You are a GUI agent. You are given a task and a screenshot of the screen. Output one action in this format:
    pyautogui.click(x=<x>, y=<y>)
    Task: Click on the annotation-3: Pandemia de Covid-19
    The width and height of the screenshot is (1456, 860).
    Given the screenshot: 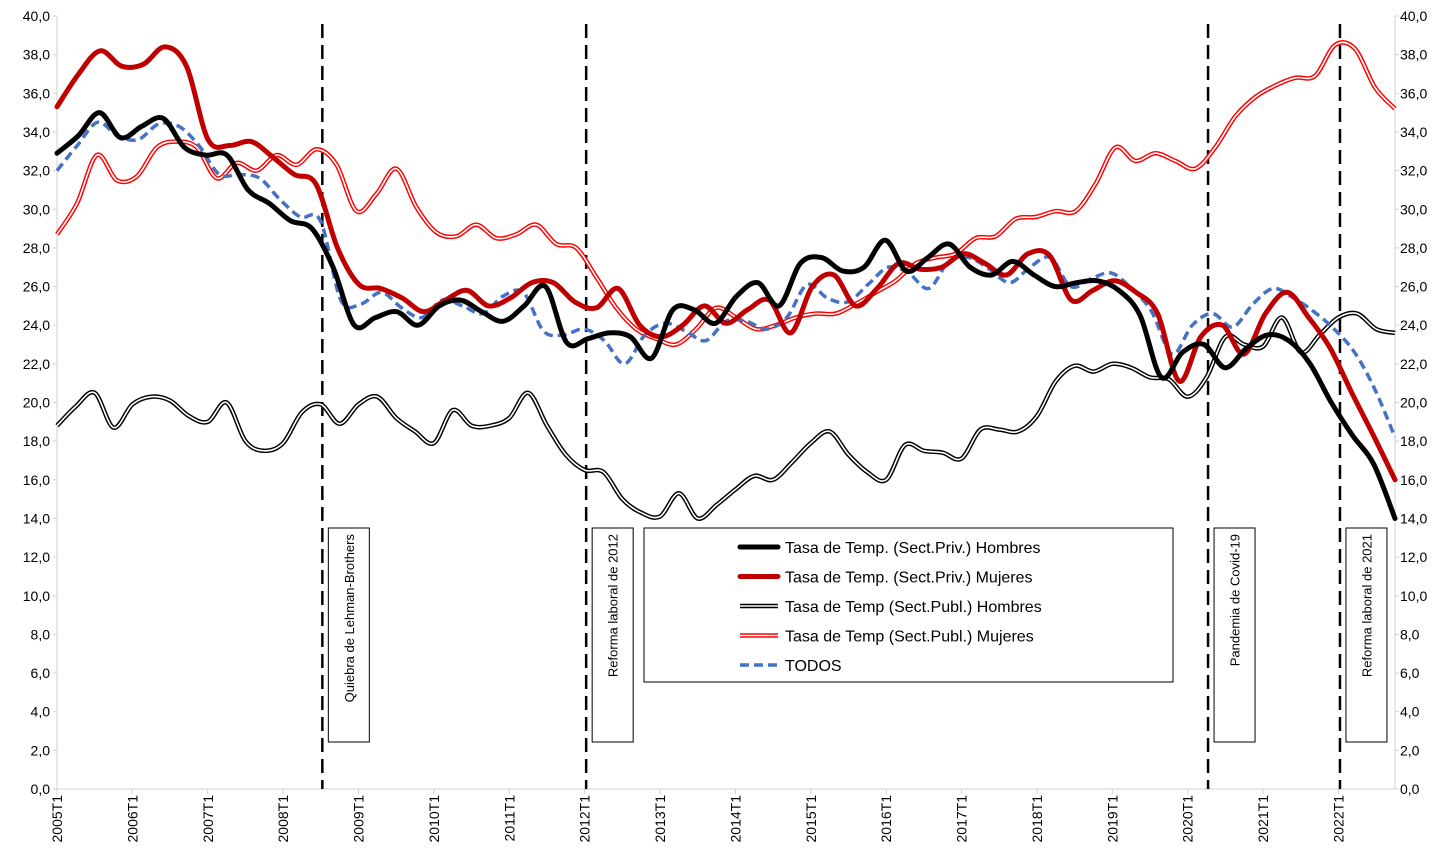 What is the action you would take?
    pyautogui.click(x=1234, y=635)
    